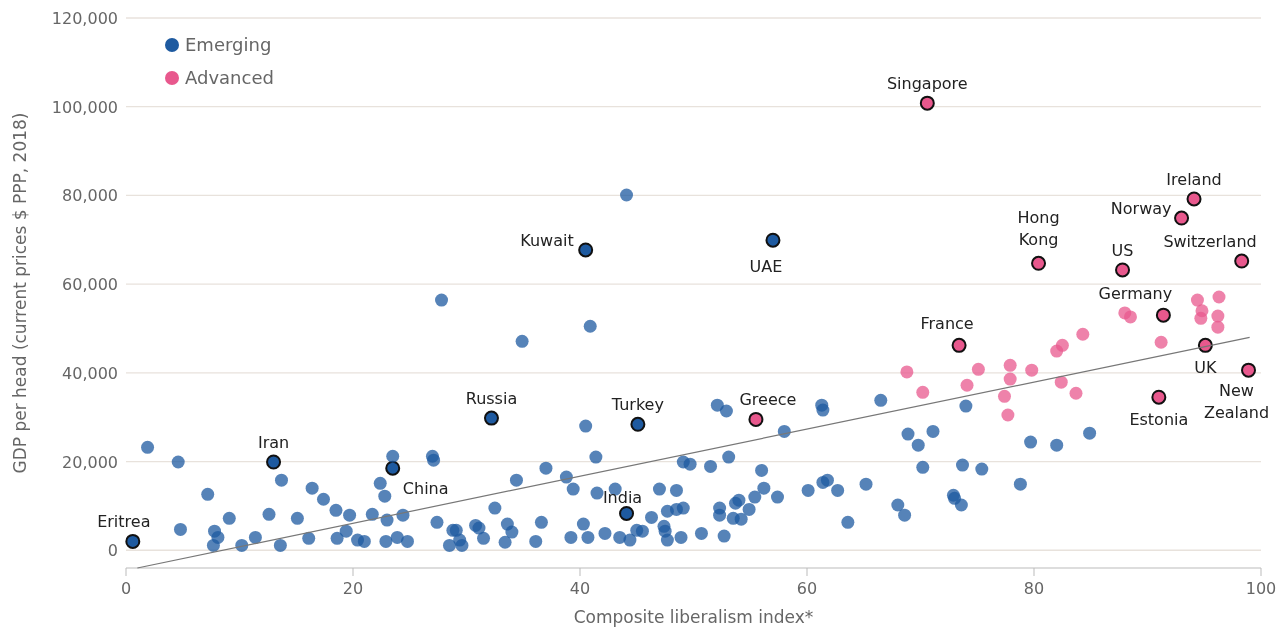  I want to click on annotation: Estonia, so click(1159, 420).